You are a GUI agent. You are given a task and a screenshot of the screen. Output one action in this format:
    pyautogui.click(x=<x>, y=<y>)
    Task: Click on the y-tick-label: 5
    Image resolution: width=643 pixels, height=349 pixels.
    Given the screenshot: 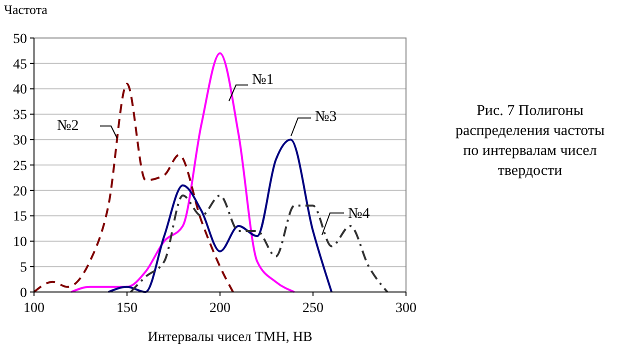 What is the action you would take?
    pyautogui.click(x=23, y=268)
    